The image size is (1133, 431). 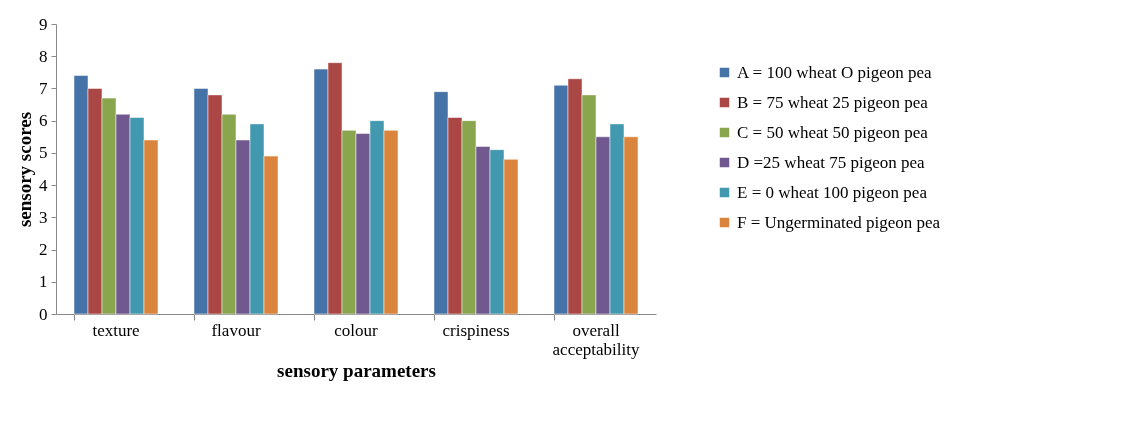 I want to click on x-tick-label: flavour, so click(x=236, y=330).